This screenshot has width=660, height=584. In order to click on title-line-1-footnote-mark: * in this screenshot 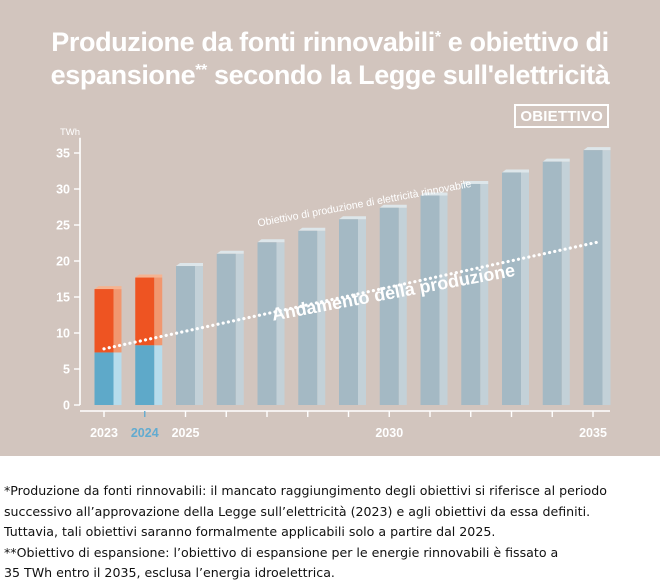, I will do `click(437, 37)`.